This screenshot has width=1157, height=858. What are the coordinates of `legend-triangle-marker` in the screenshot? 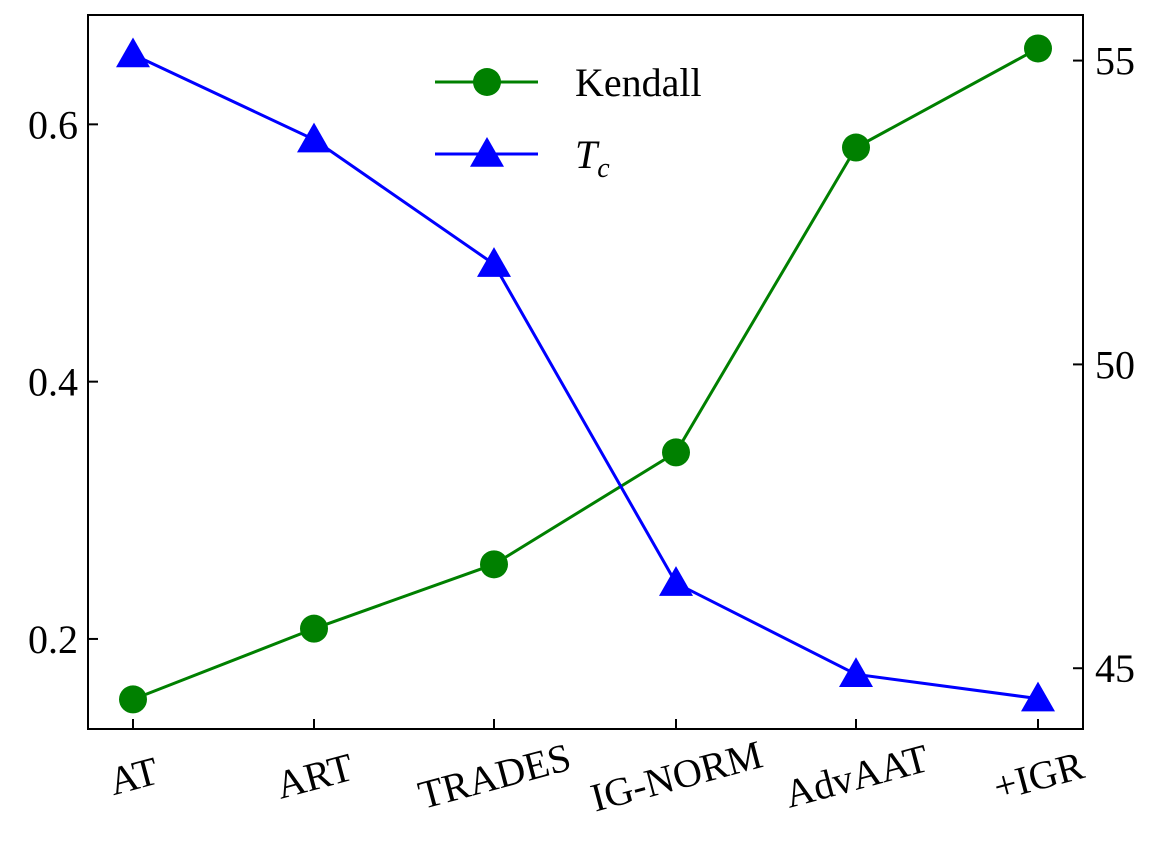 It's located at (487, 152).